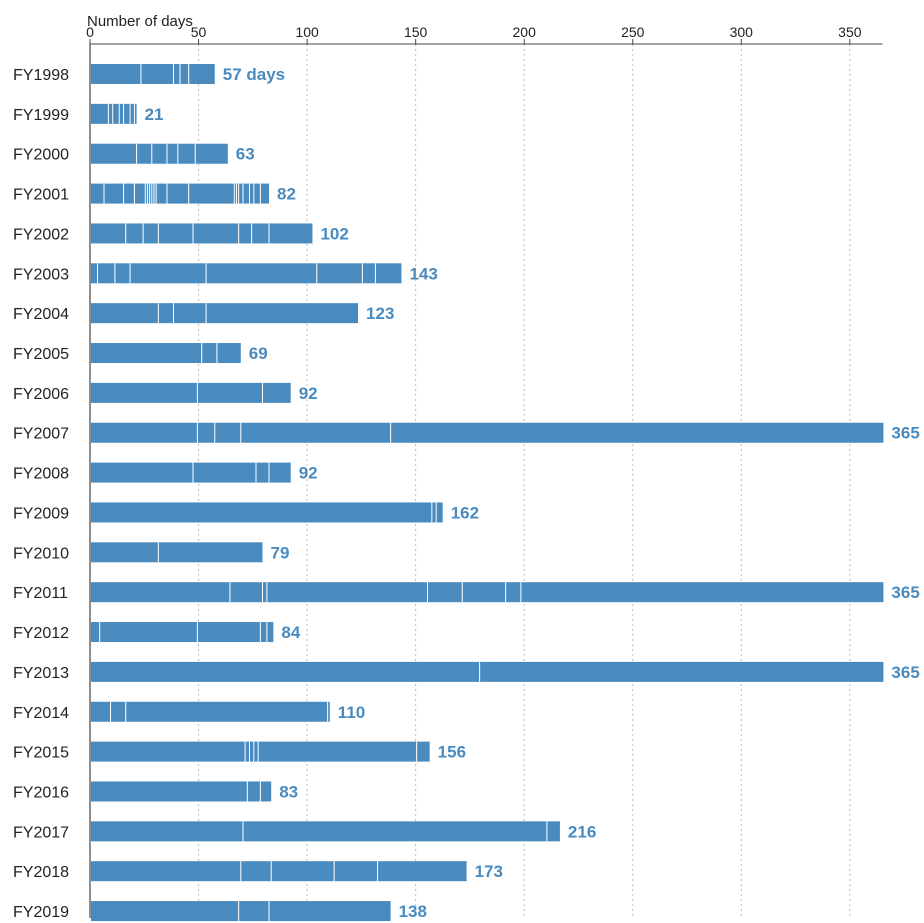 The image size is (924, 923). What do you see at coordinates (905, 592) in the screenshot?
I see `value-label-FY2011: 365` at bounding box center [905, 592].